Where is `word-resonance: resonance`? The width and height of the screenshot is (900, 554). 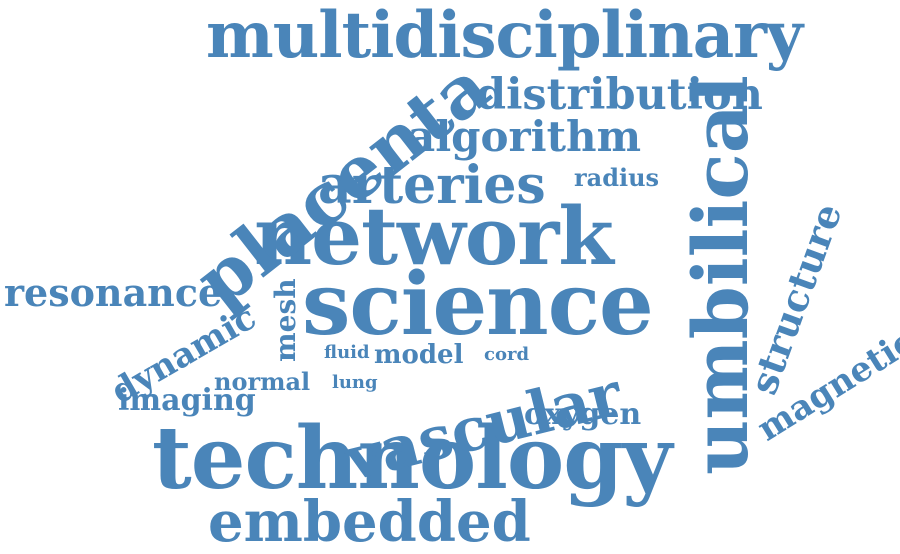
word-resonance: resonance is located at coordinates (113, 292).